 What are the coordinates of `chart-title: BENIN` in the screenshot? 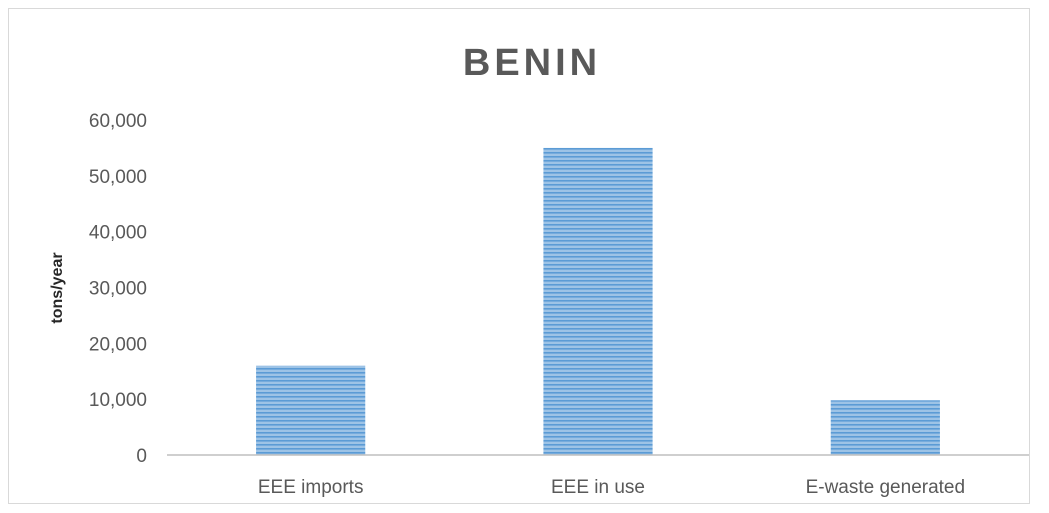 It's located at (532, 63).